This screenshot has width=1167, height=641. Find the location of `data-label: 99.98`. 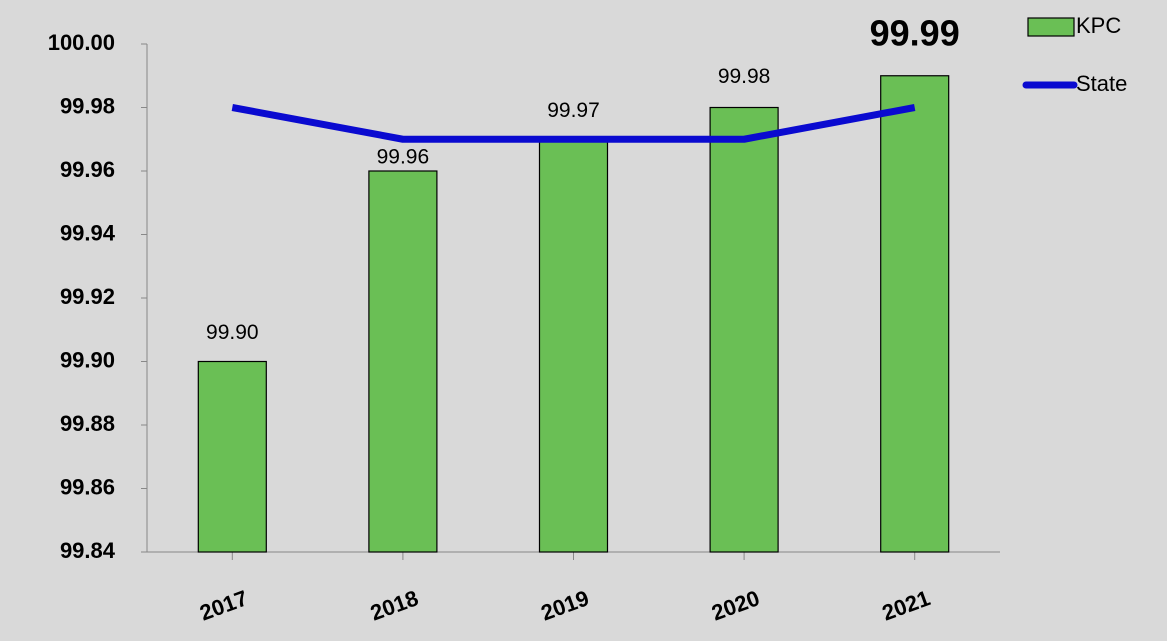

data-label: 99.98 is located at coordinates (744, 76).